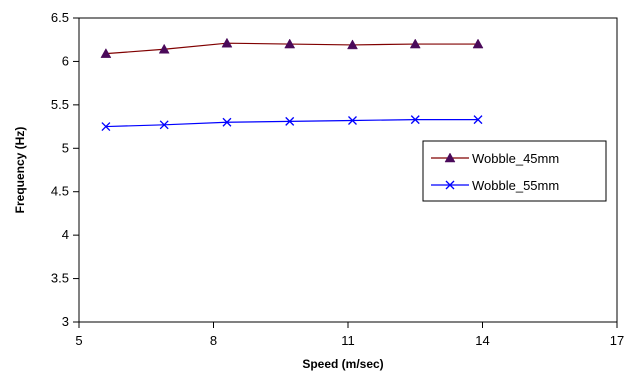 This screenshot has height=376, width=630. Describe the element at coordinates (60, 104) in the screenshot. I see `y-tick-label: 5.5` at that location.